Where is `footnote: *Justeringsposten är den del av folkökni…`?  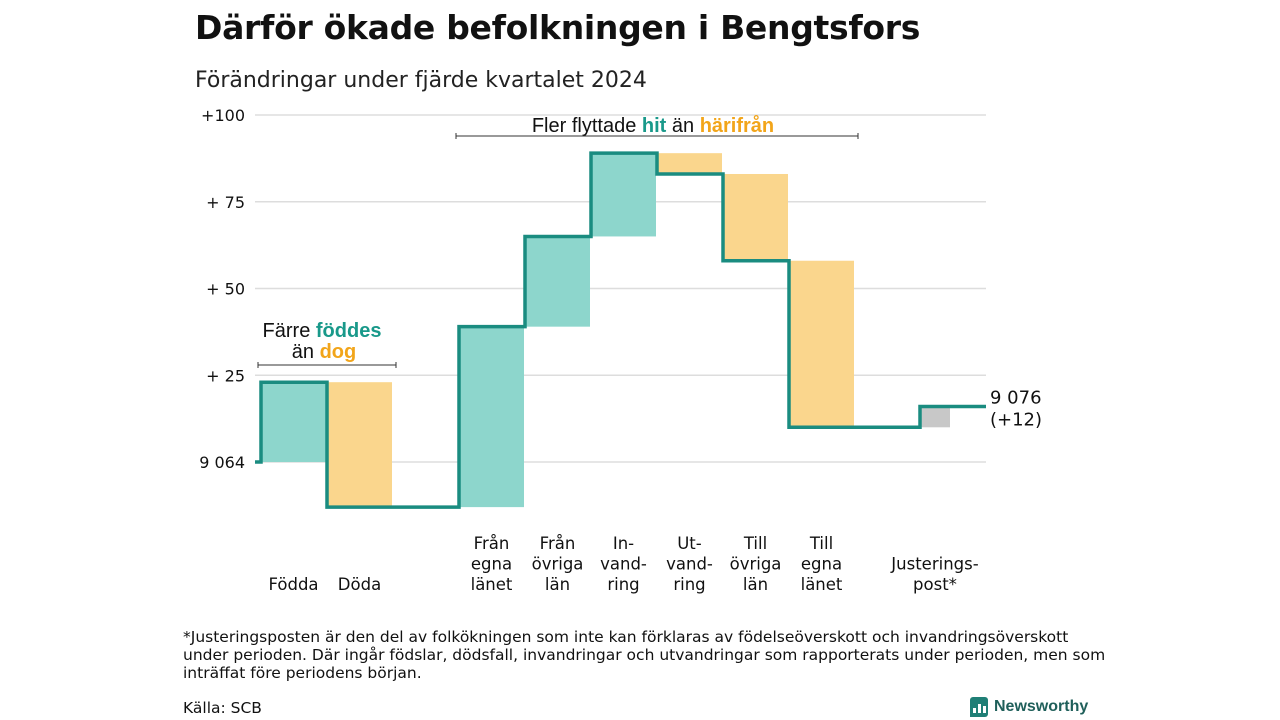
footnote: *Justeringsposten är den del av folkökni… is located at coordinates (644, 655).